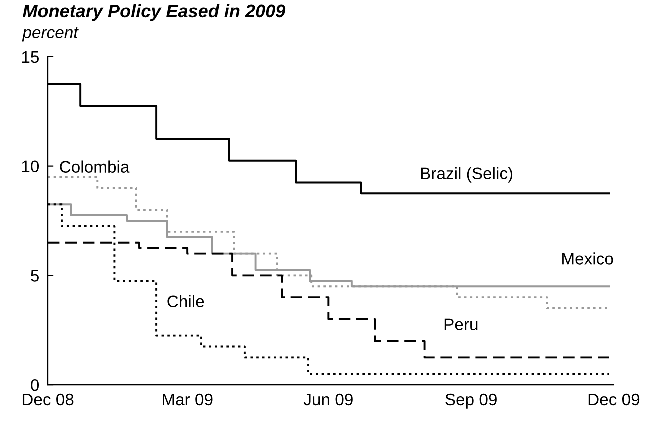 This screenshot has width=649, height=425. Describe the element at coordinates (461, 324) in the screenshot. I see `series-label: Peru` at that location.